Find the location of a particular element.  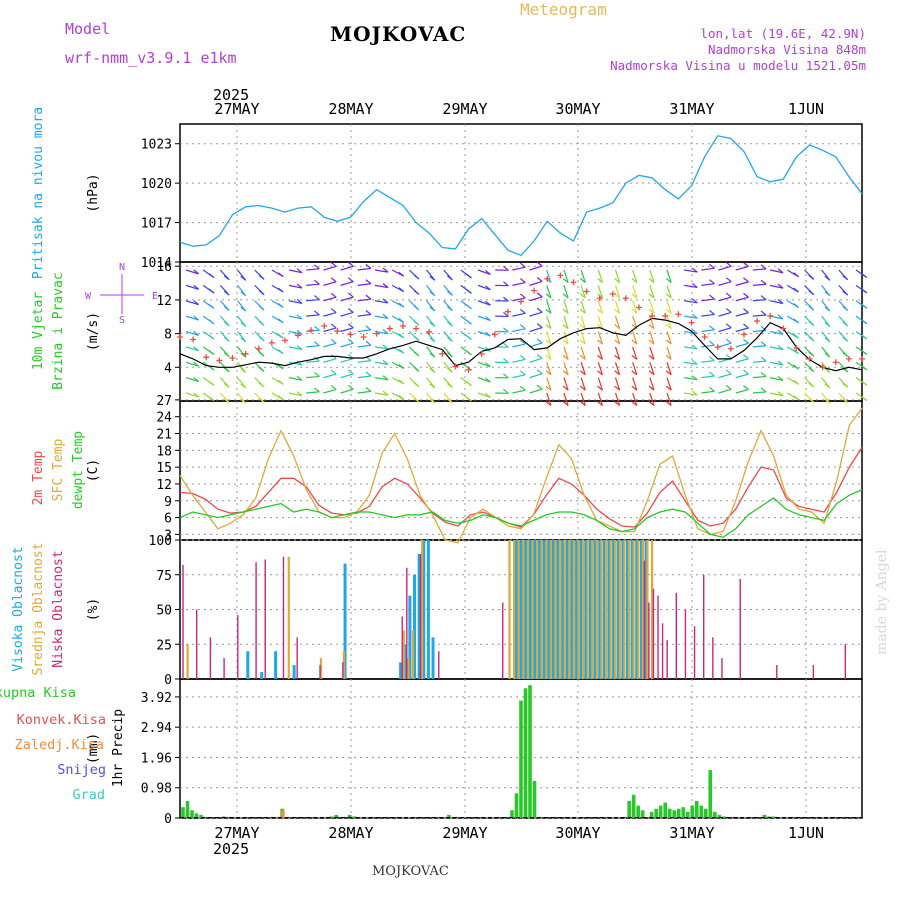

day-label-top: 31MAY is located at coordinates (691, 109).